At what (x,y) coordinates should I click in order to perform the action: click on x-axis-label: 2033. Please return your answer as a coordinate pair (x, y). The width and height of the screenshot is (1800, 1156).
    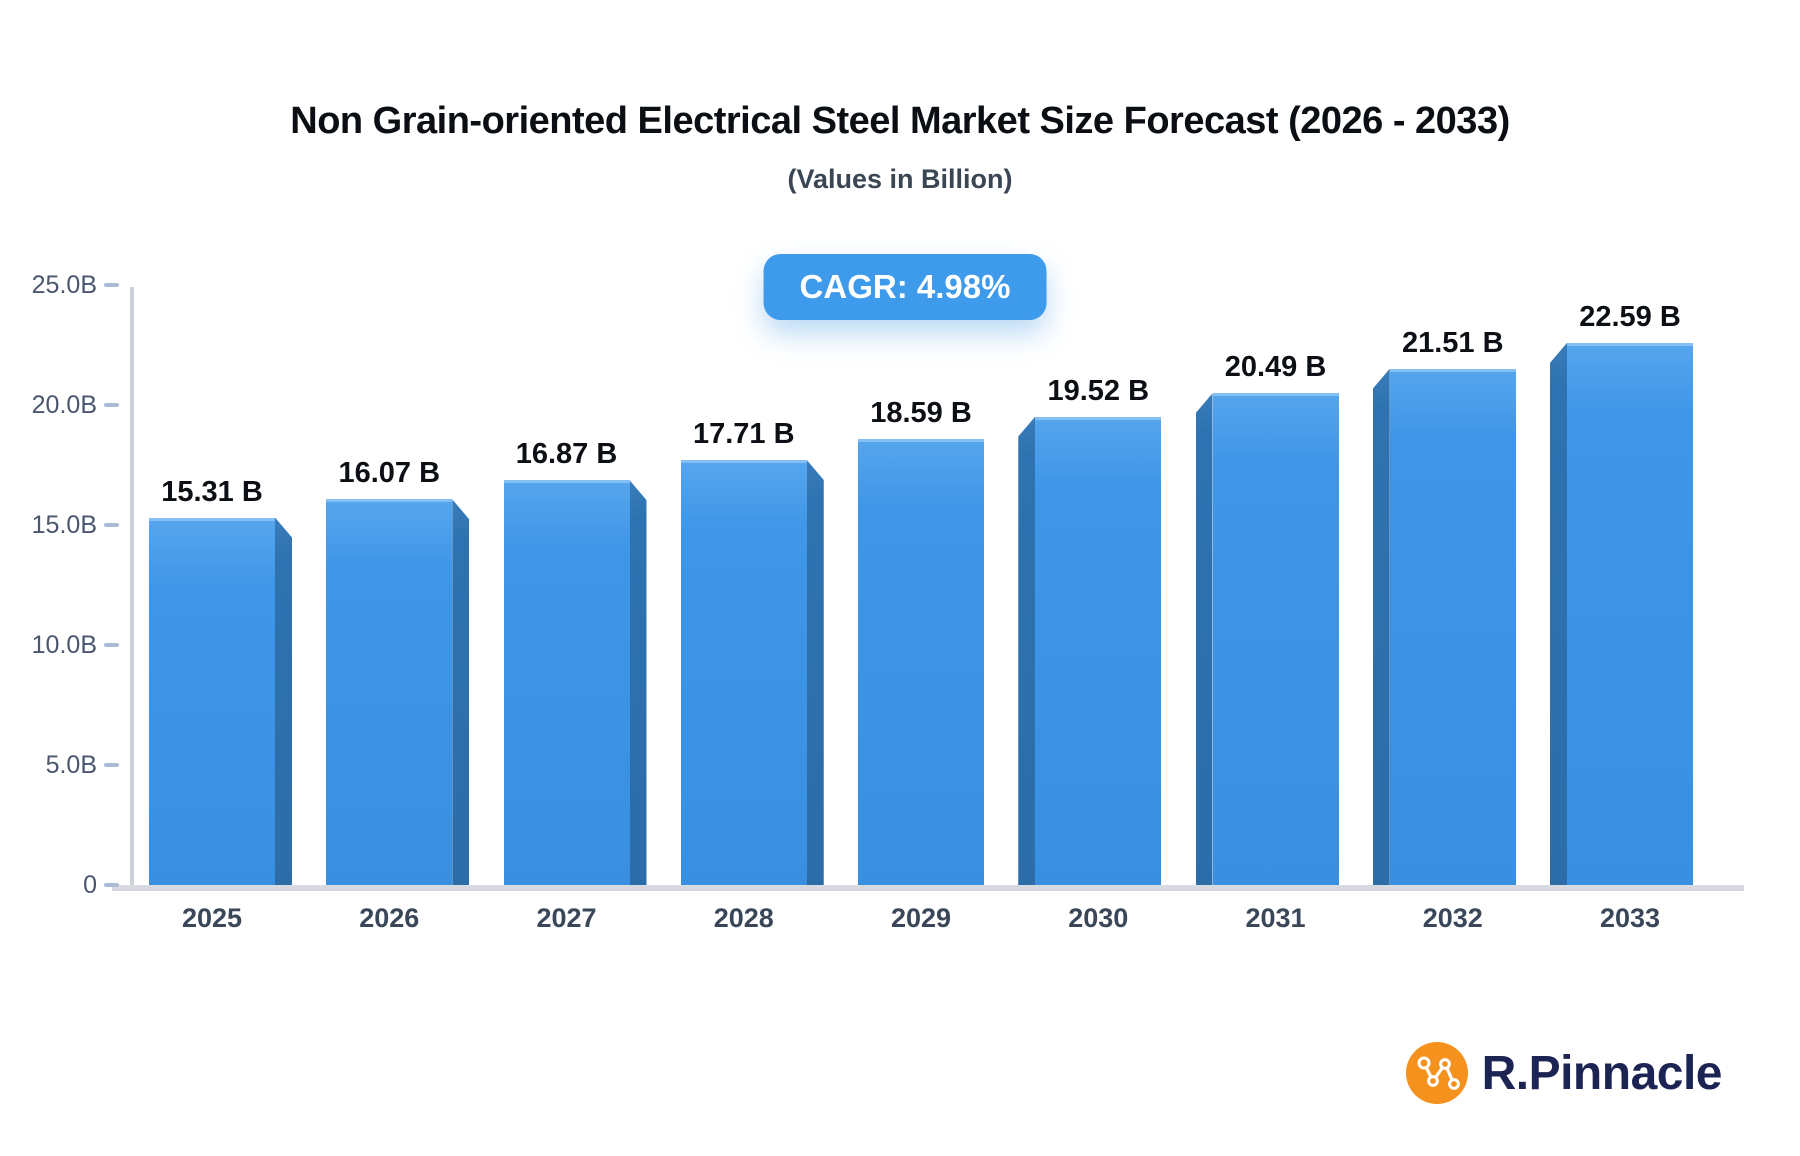
    Looking at the image, I should click on (1630, 918).